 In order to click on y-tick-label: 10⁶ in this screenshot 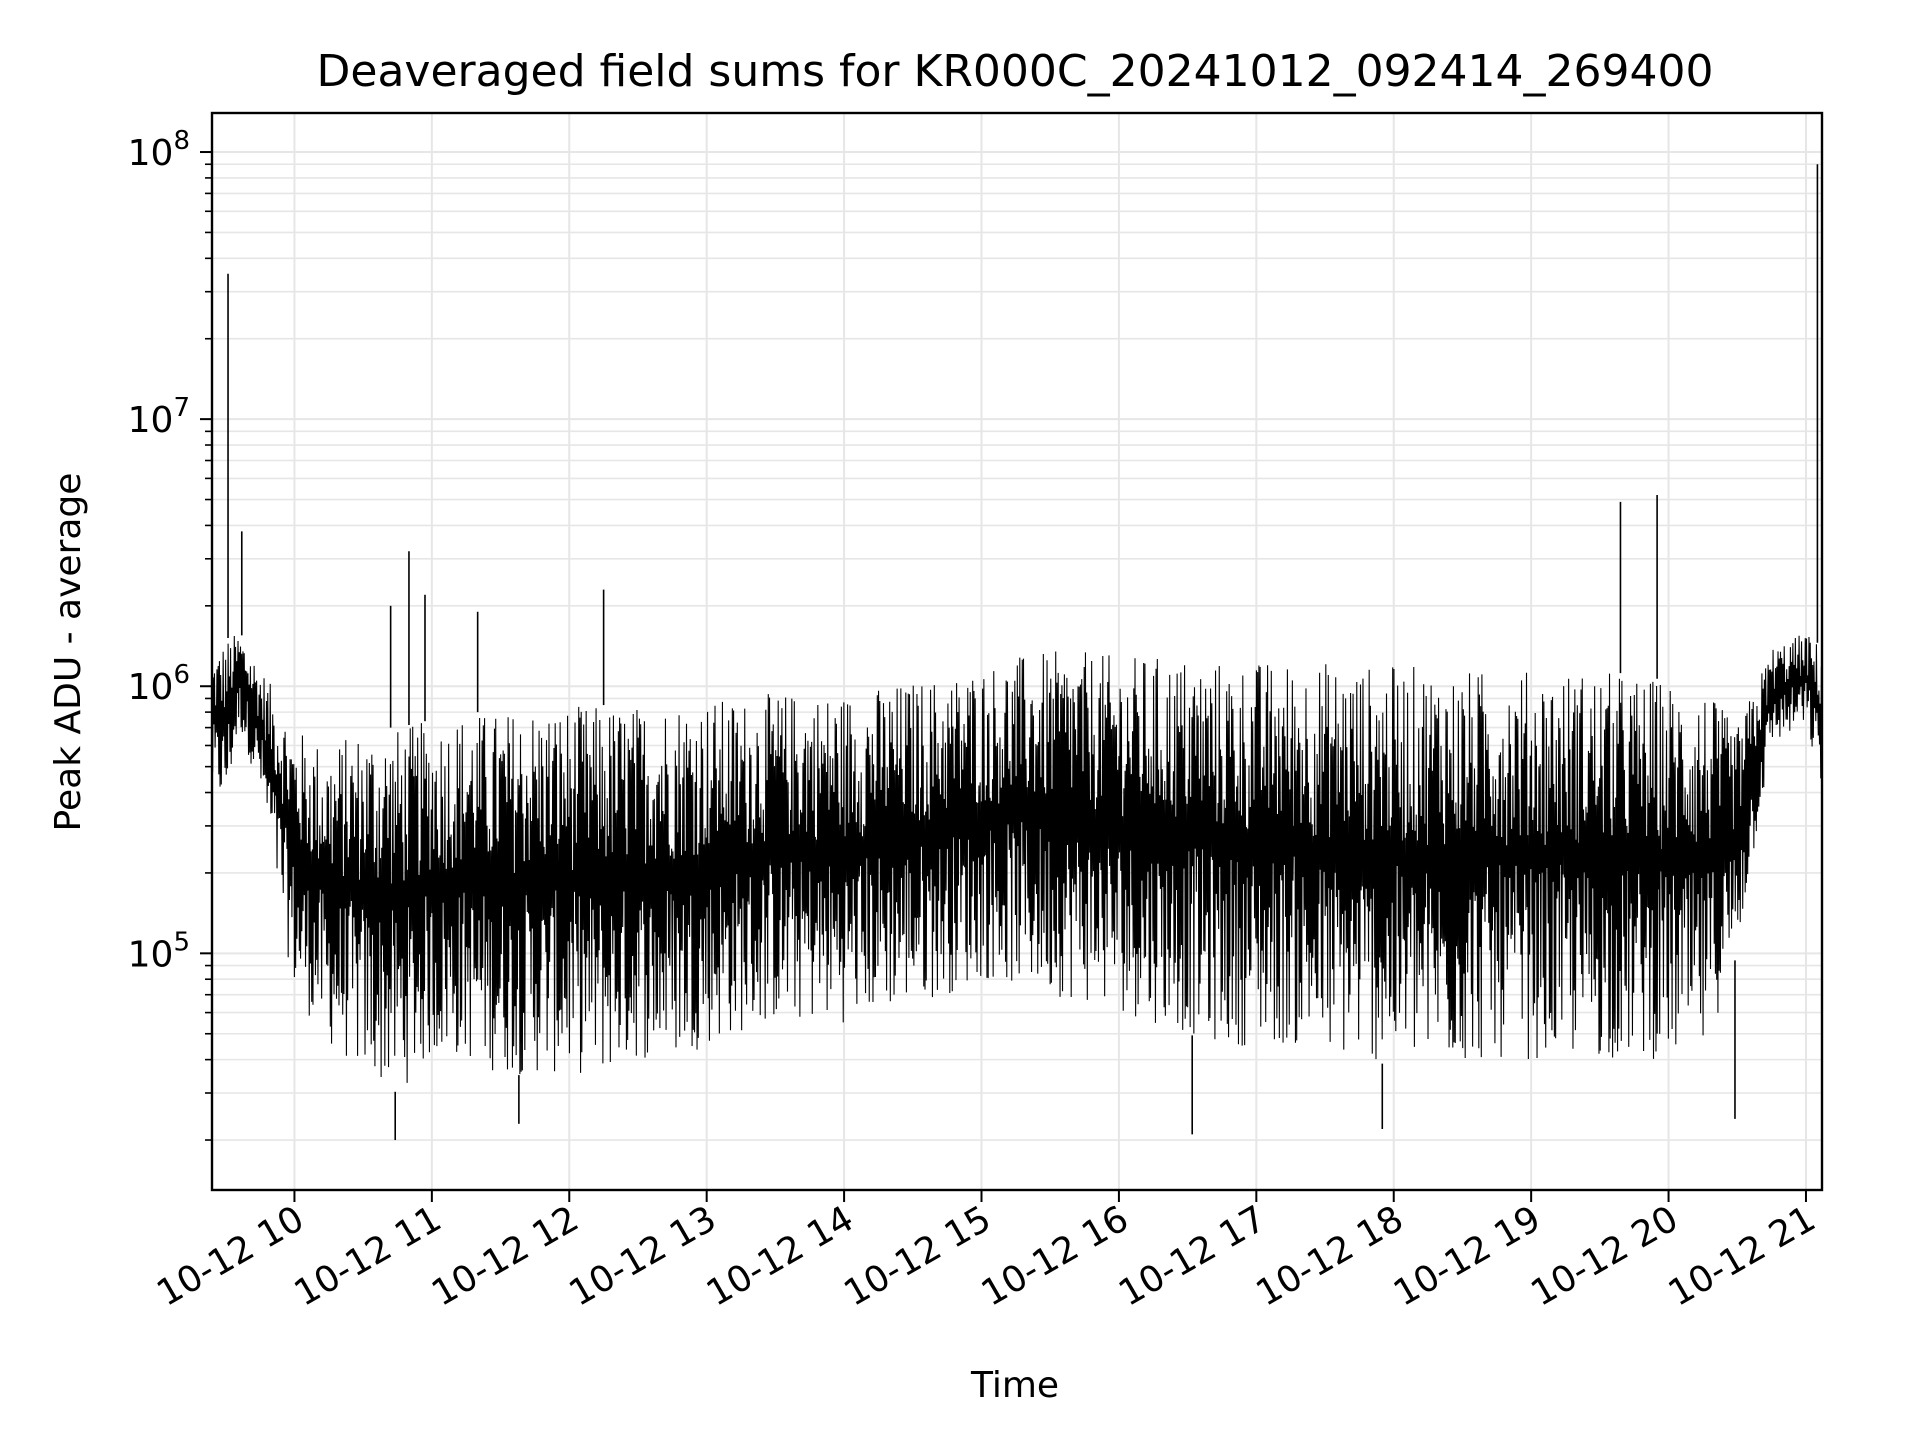, I will do `click(159, 684)`.